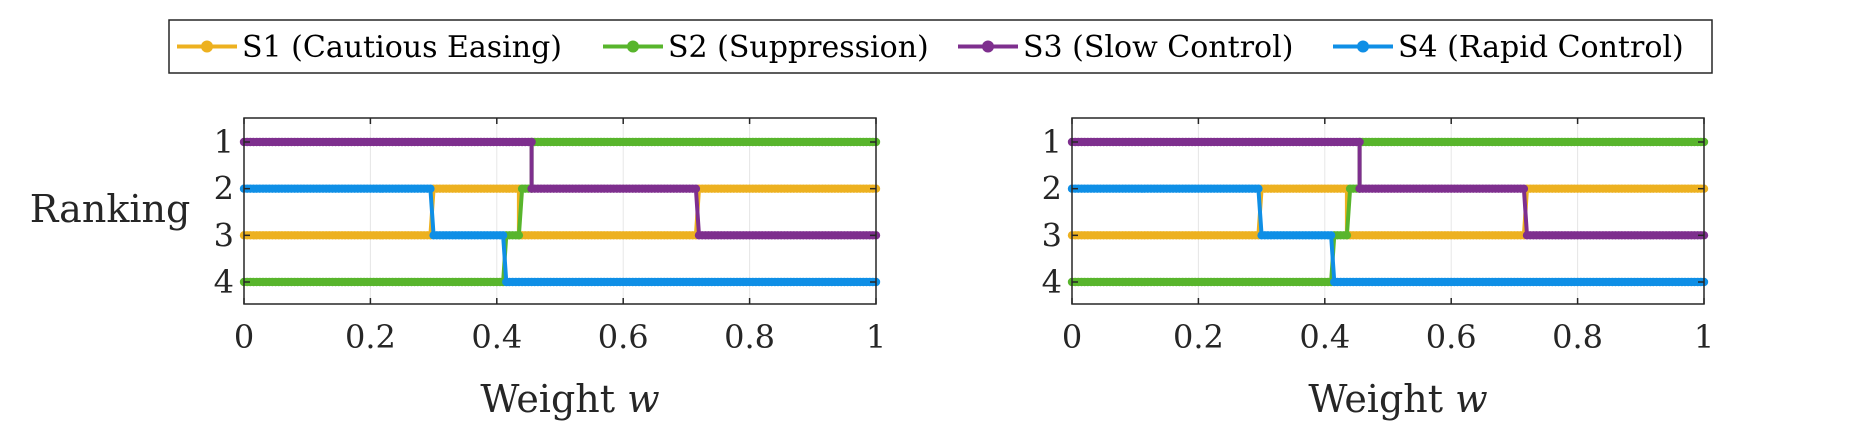 Image resolution: width=1875 pixels, height=430 pixels. What do you see at coordinates (207, 46) in the screenshot?
I see `legend-marker-s1` at bounding box center [207, 46].